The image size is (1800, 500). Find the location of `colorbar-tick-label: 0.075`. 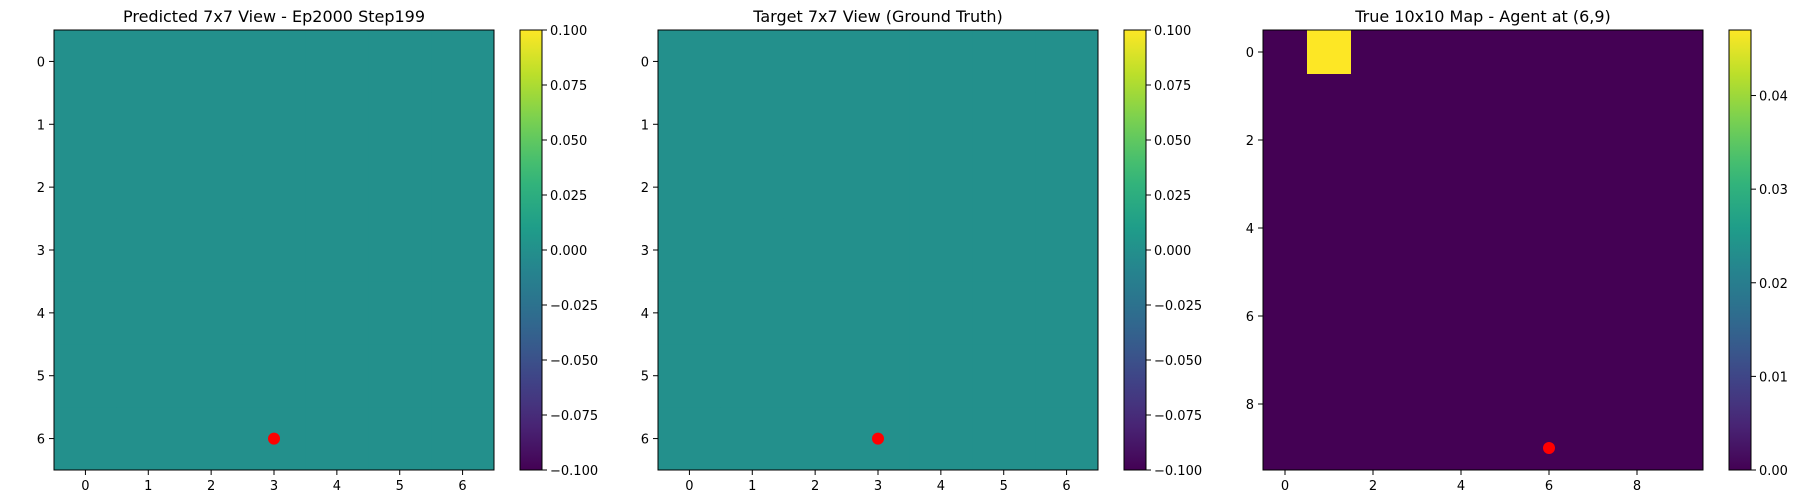

colorbar-tick-label: 0.075 is located at coordinates (568, 86).